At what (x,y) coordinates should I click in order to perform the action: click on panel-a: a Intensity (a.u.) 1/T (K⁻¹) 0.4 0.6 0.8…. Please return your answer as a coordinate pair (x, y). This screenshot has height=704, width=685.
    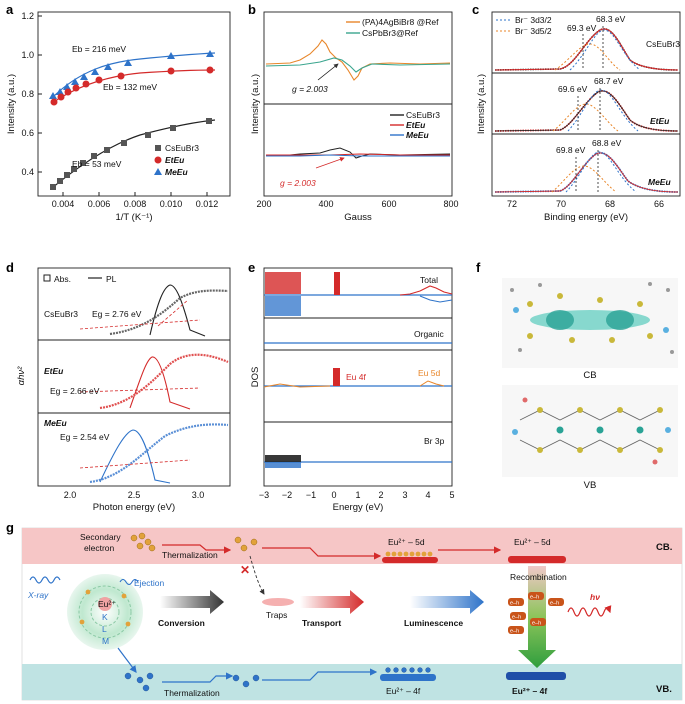
    Looking at the image, I should click on (118, 112).